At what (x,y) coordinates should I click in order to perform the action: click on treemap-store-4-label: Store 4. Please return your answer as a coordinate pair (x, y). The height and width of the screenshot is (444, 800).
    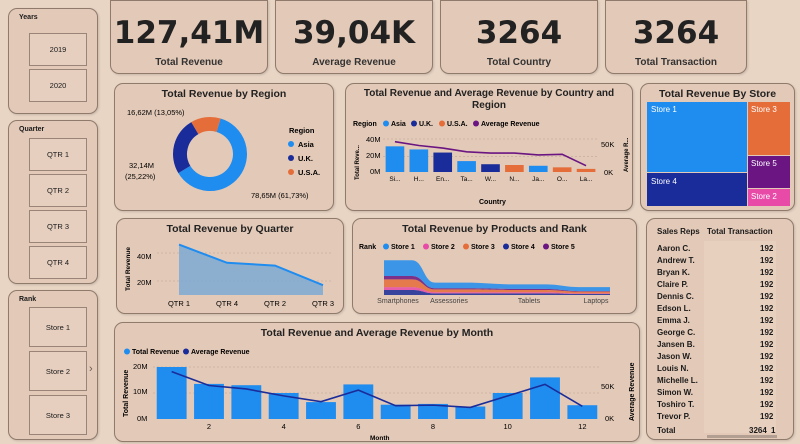
    Looking at the image, I should click on (664, 181).